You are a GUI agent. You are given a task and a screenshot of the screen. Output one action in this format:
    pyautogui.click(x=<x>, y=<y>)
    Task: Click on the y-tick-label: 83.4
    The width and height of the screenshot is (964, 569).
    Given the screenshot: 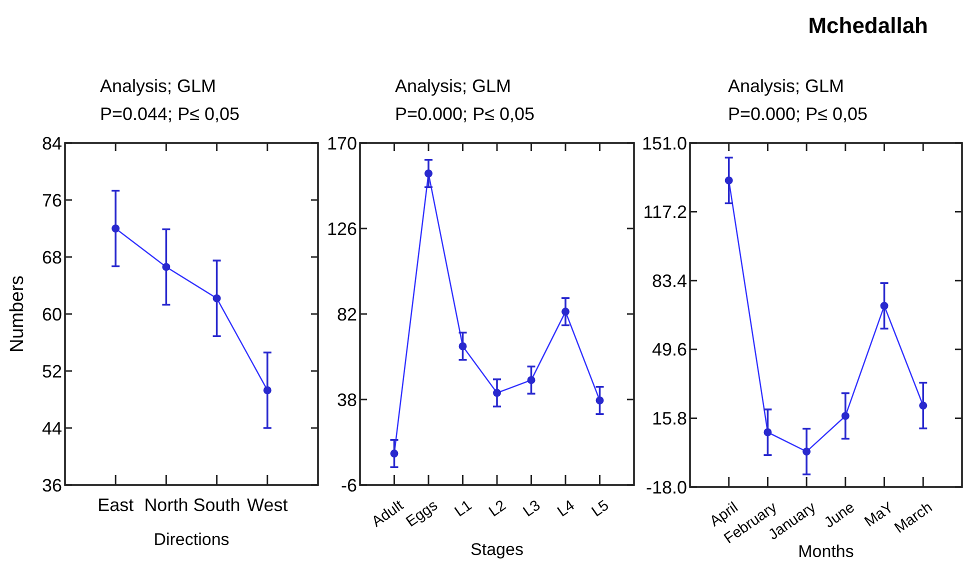 What is the action you would take?
    pyautogui.click(x=669, y=280)
    